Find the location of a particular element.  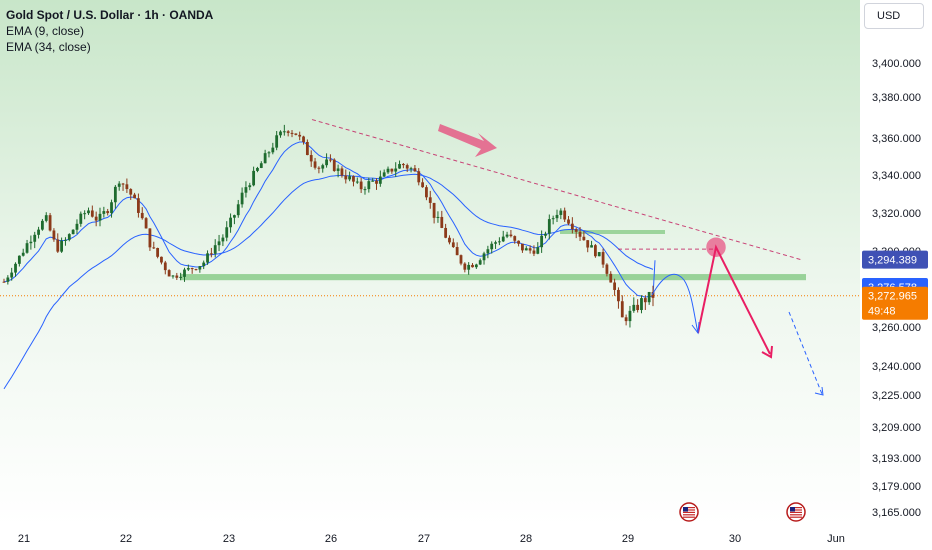

y-tick-label: 3,340.000 is located at coordinates (896, 176).